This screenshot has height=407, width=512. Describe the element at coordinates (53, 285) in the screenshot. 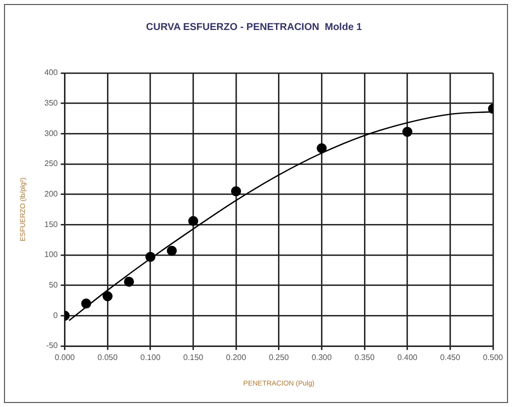

I see `y-tick-label: 50` at that location.